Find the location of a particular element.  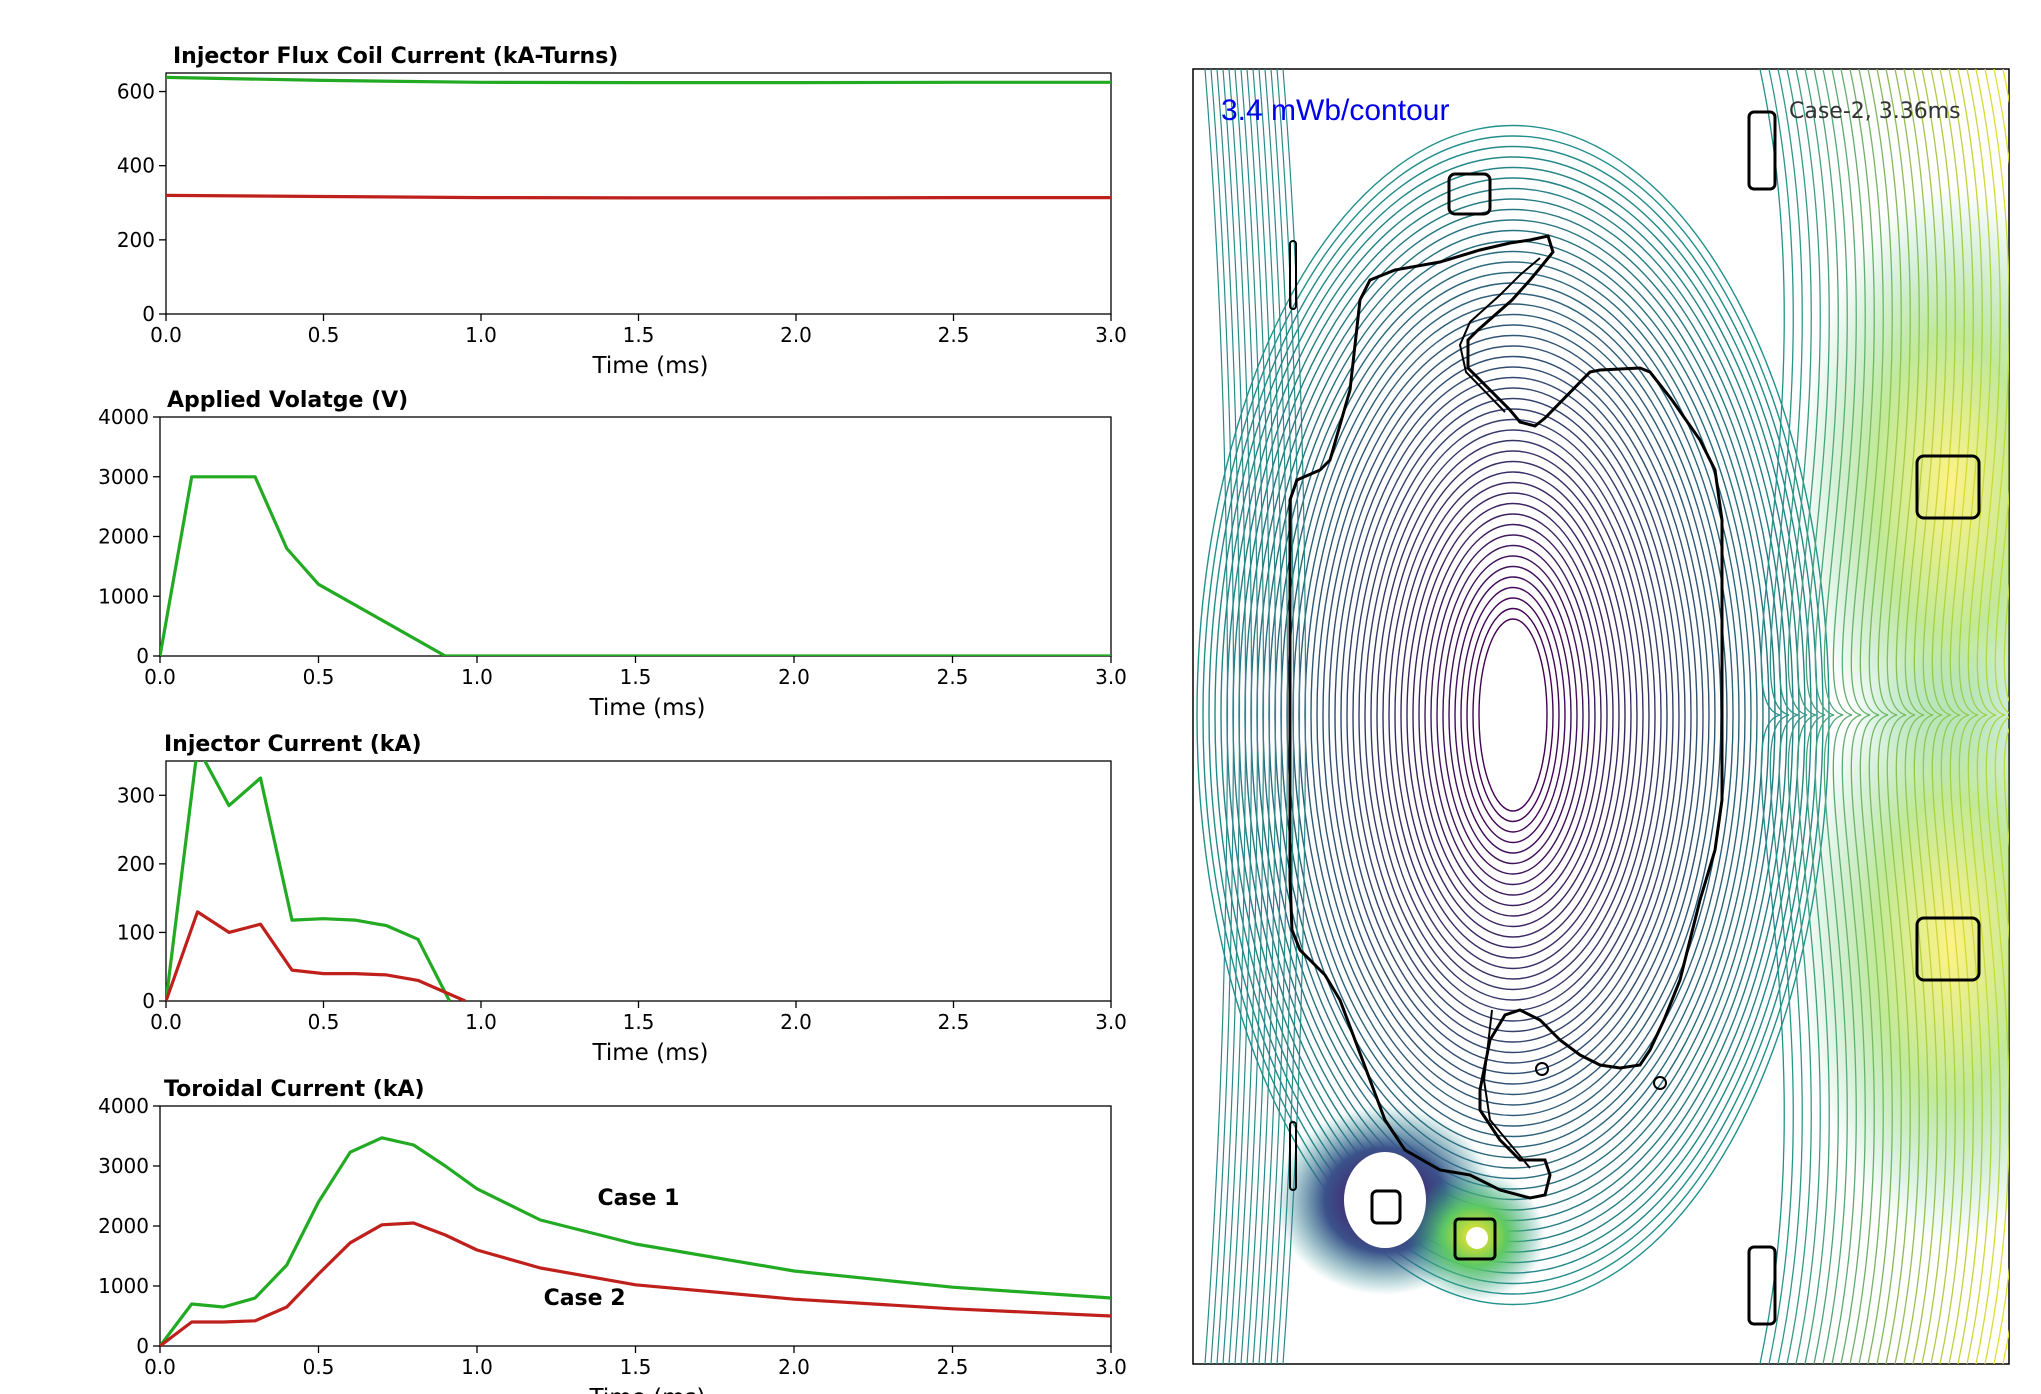

y-tick-label: 600 is located at coordinates (136, 92).